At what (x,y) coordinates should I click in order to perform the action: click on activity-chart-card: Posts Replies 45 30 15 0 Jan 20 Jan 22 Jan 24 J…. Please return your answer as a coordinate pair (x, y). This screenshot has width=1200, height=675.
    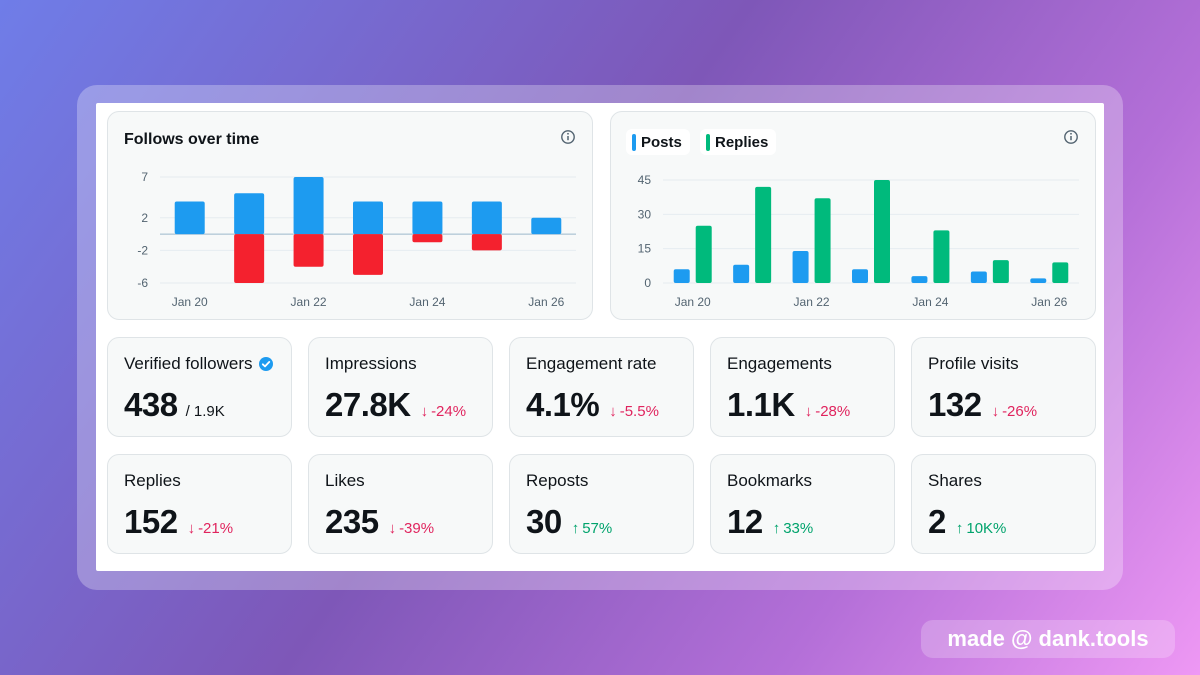
    Looking at the image, I should click on (853, 215).